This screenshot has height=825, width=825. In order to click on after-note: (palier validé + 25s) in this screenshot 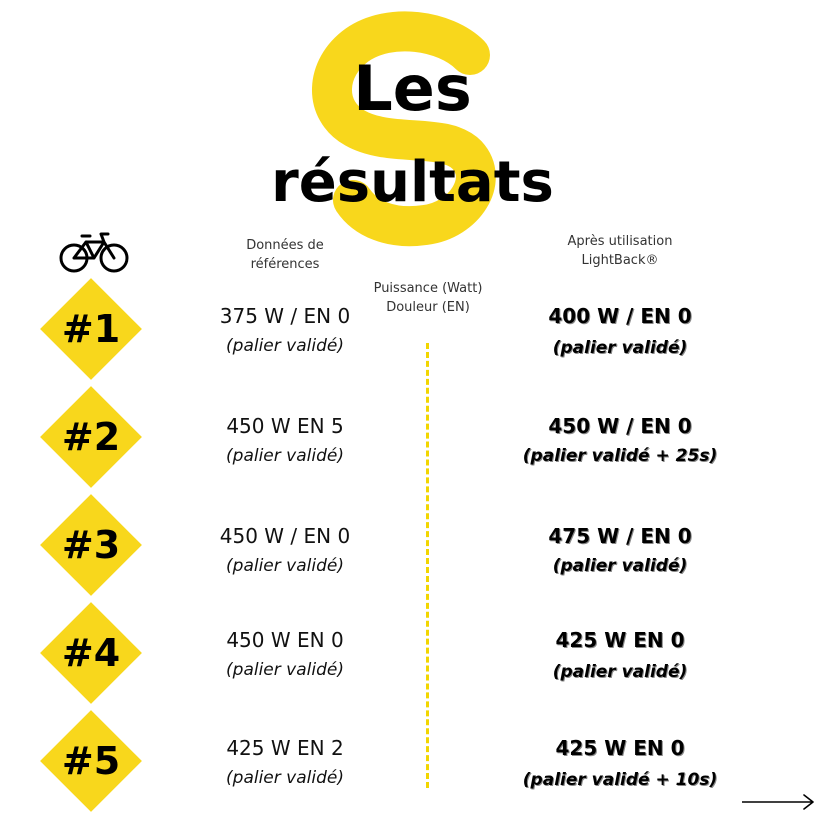, I will do `click(620, 456)`.